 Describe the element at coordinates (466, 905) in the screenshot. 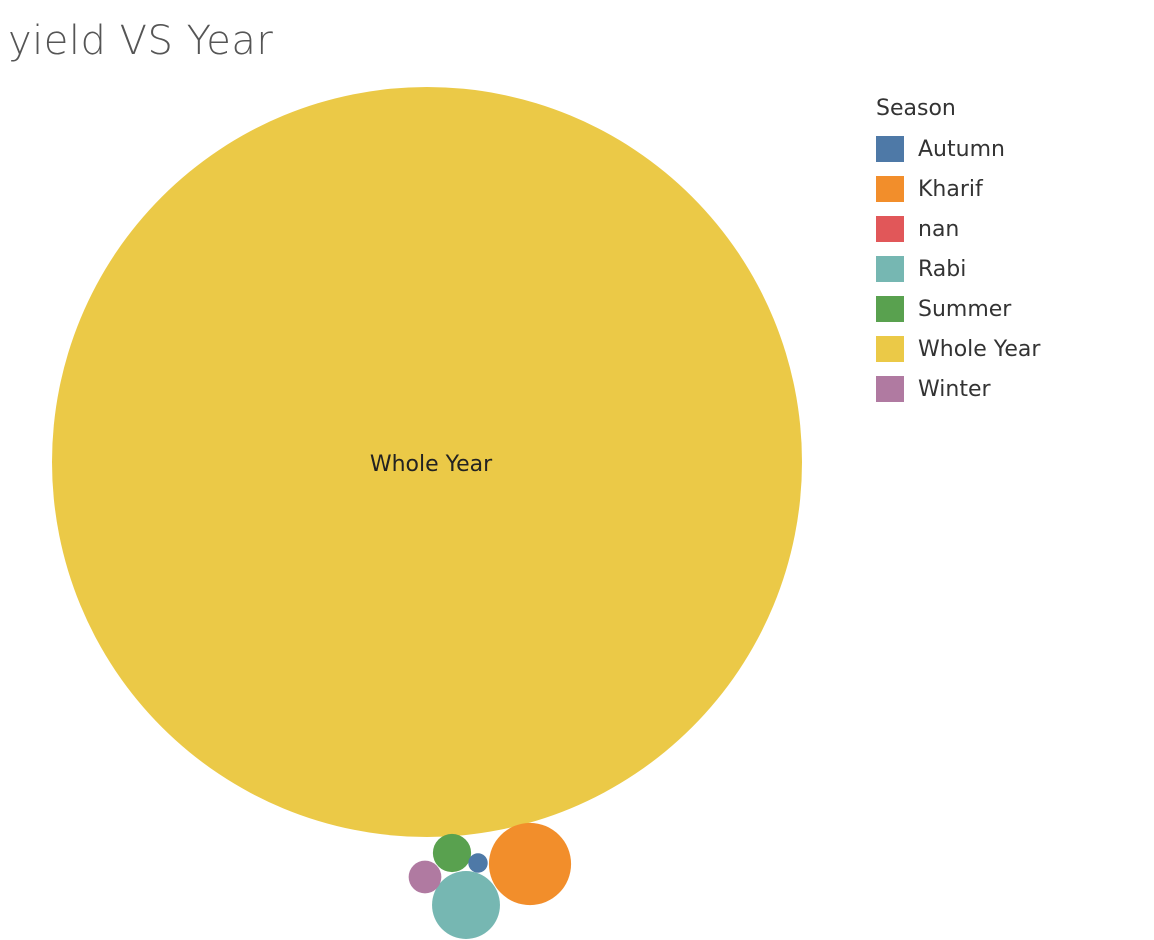

I see `bubble-rabi` at that location.